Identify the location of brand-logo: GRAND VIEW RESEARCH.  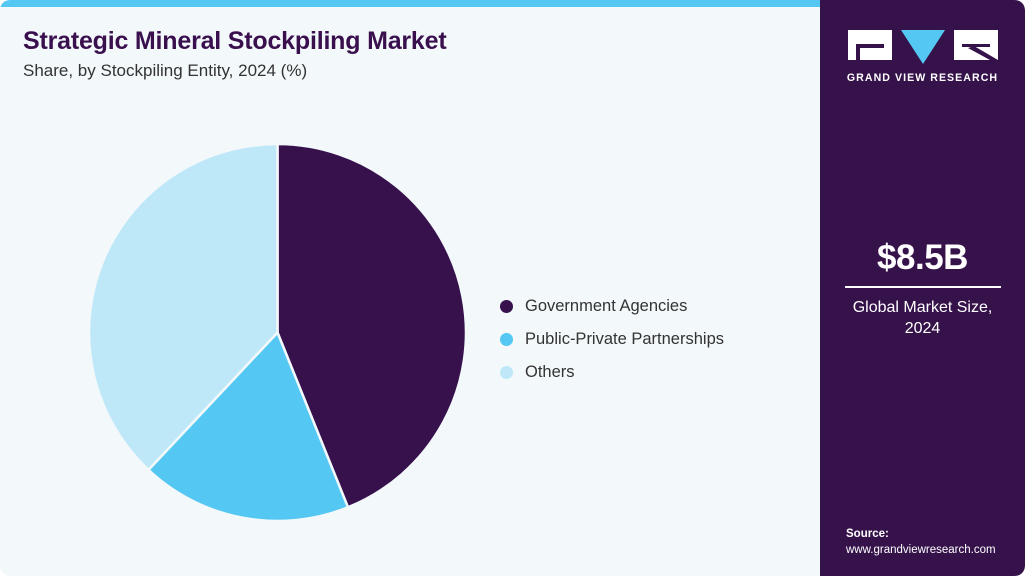
(922, 56).